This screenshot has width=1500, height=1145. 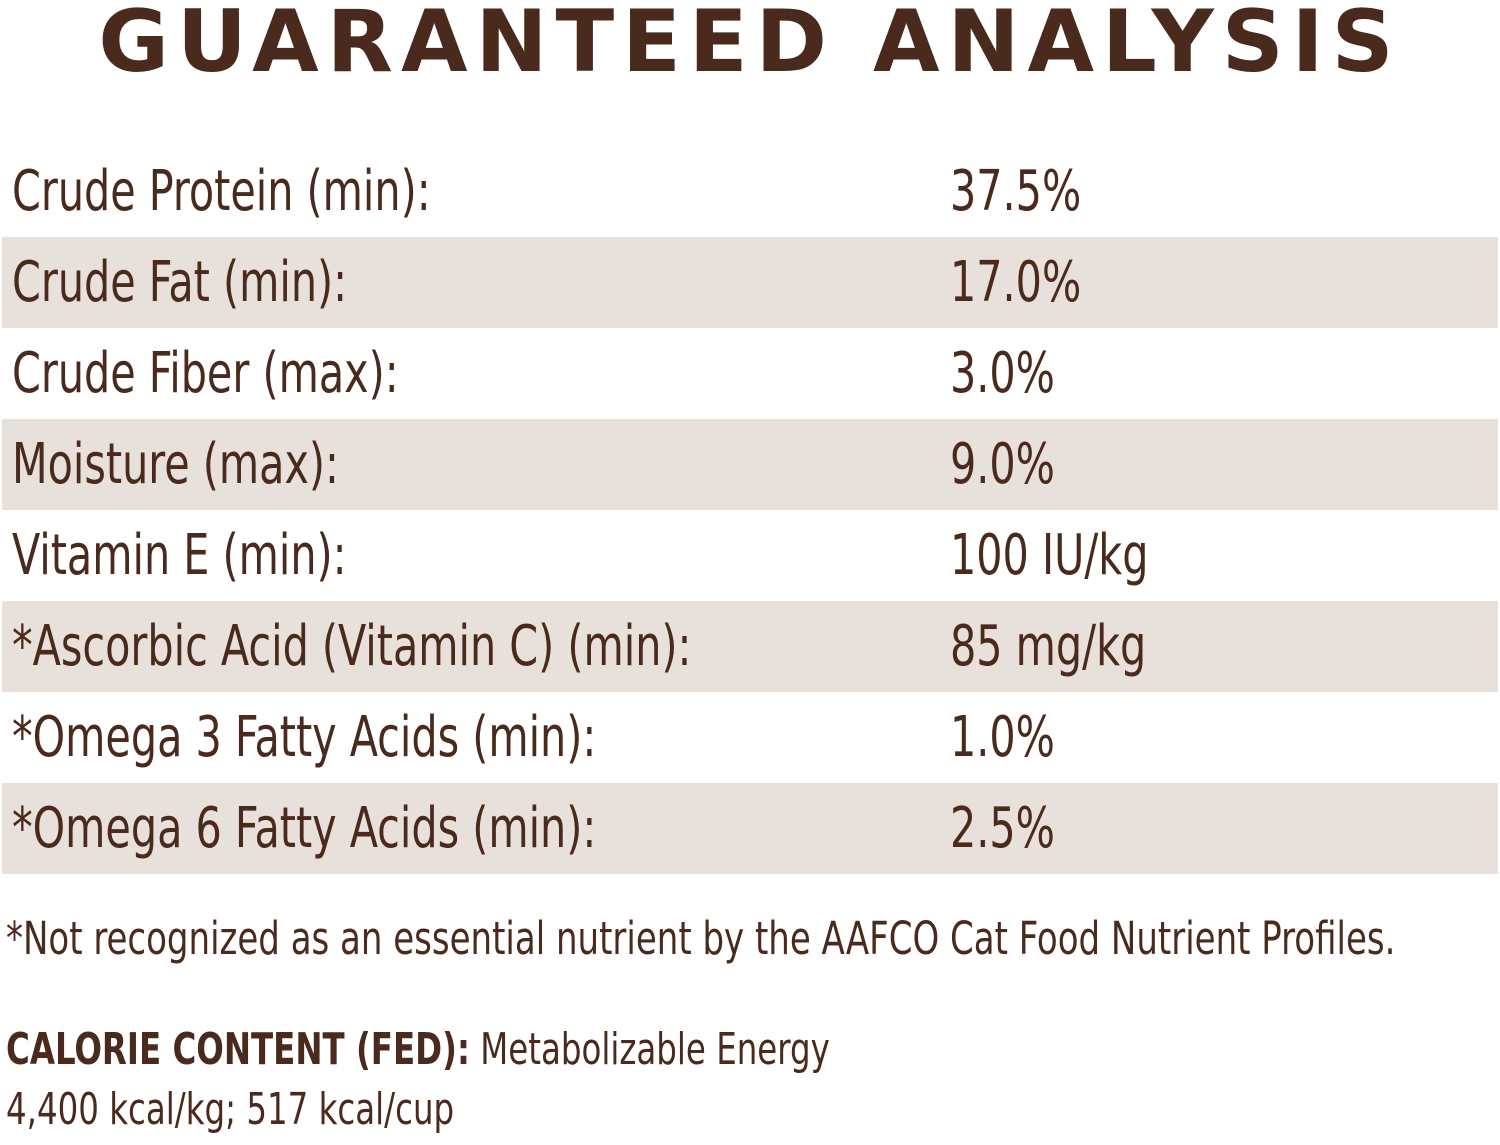 I want to click on cell-text: Vitamin E (min):, so click(x=179, y=555).